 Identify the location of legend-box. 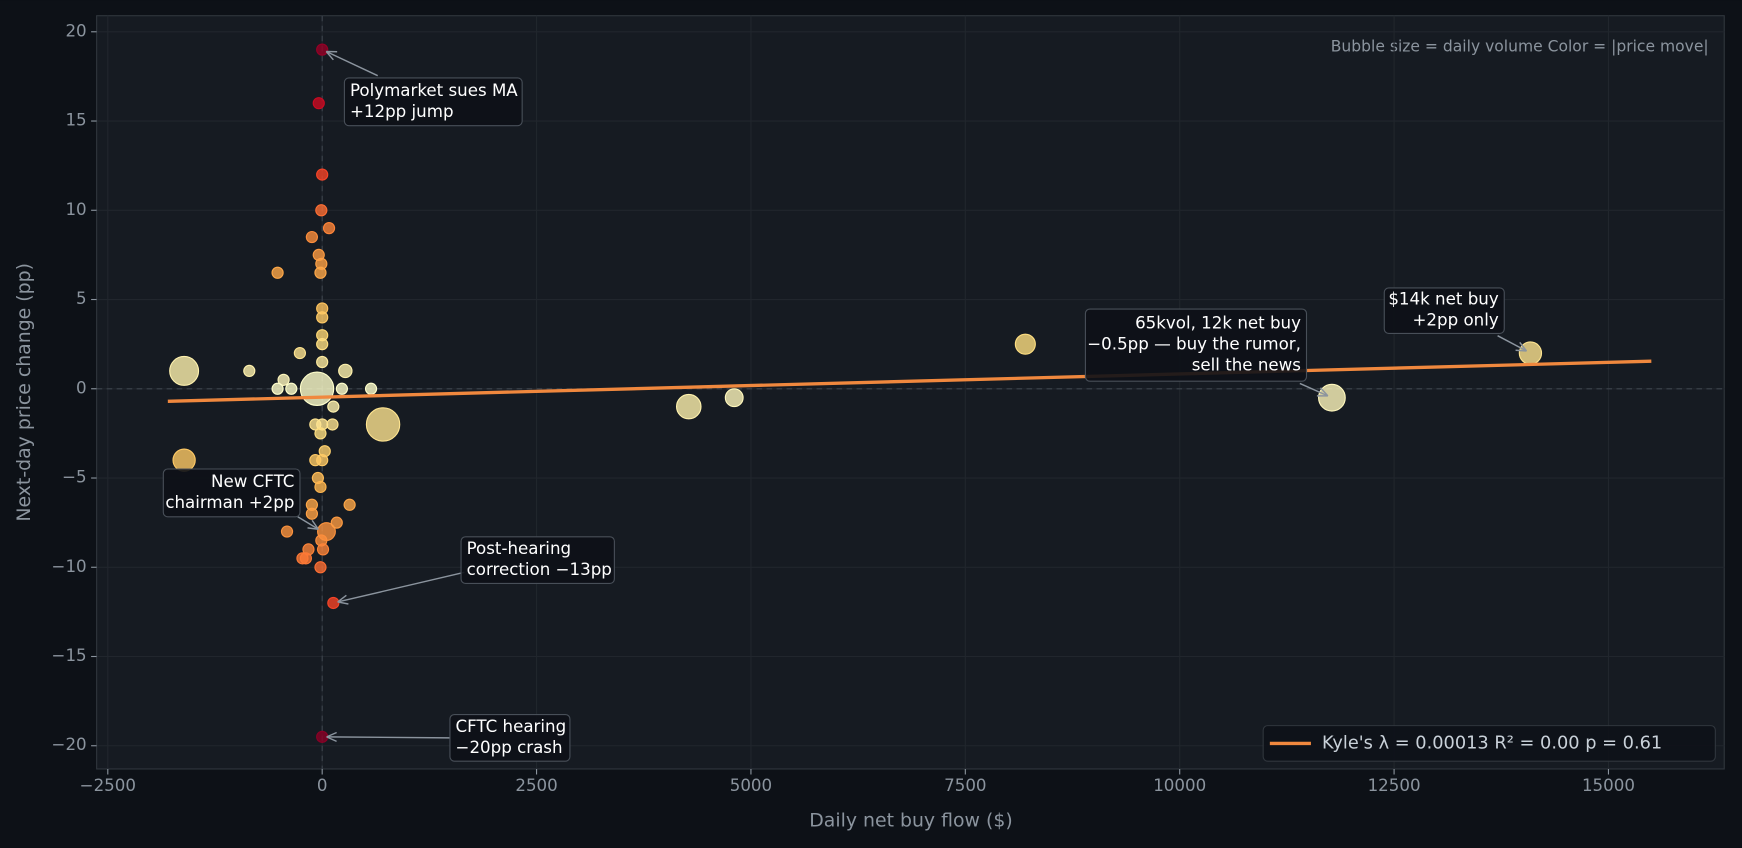
(1489, 743).